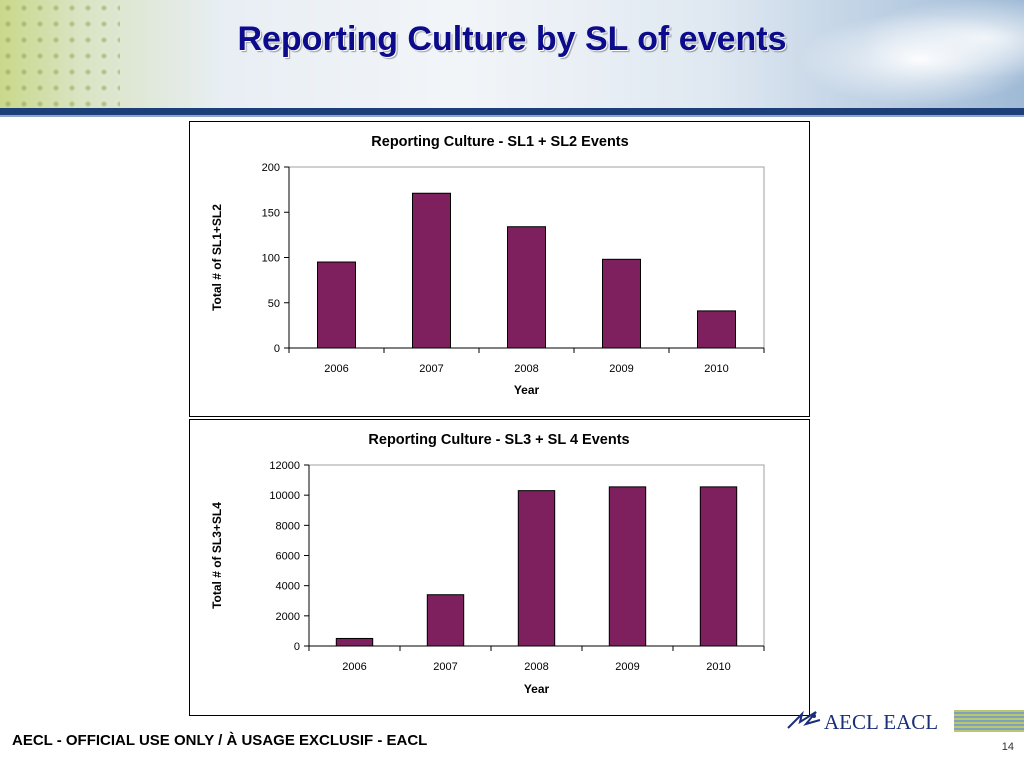  What do you see at coordinates (804, 719) in the screenshot?
I see `aecl-atom-icon` at bounding box center [804, 719].